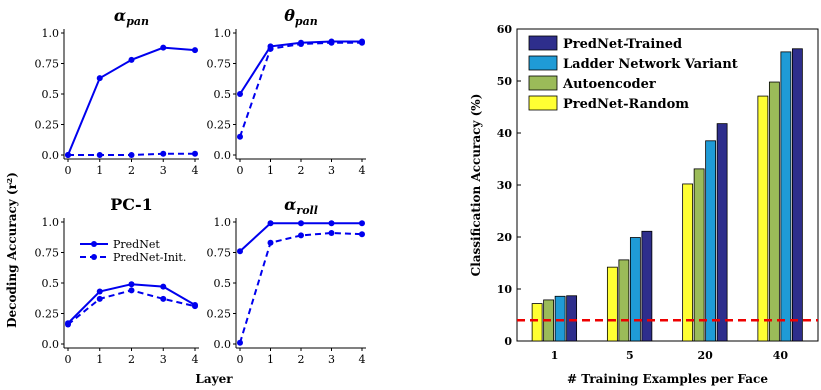 This screenshot has height=390, width=821. What do you see at coordinates (622, 44) in the screenshot?
I see `legend-label: PredNet-Trained` at bounding box center [622, 44].